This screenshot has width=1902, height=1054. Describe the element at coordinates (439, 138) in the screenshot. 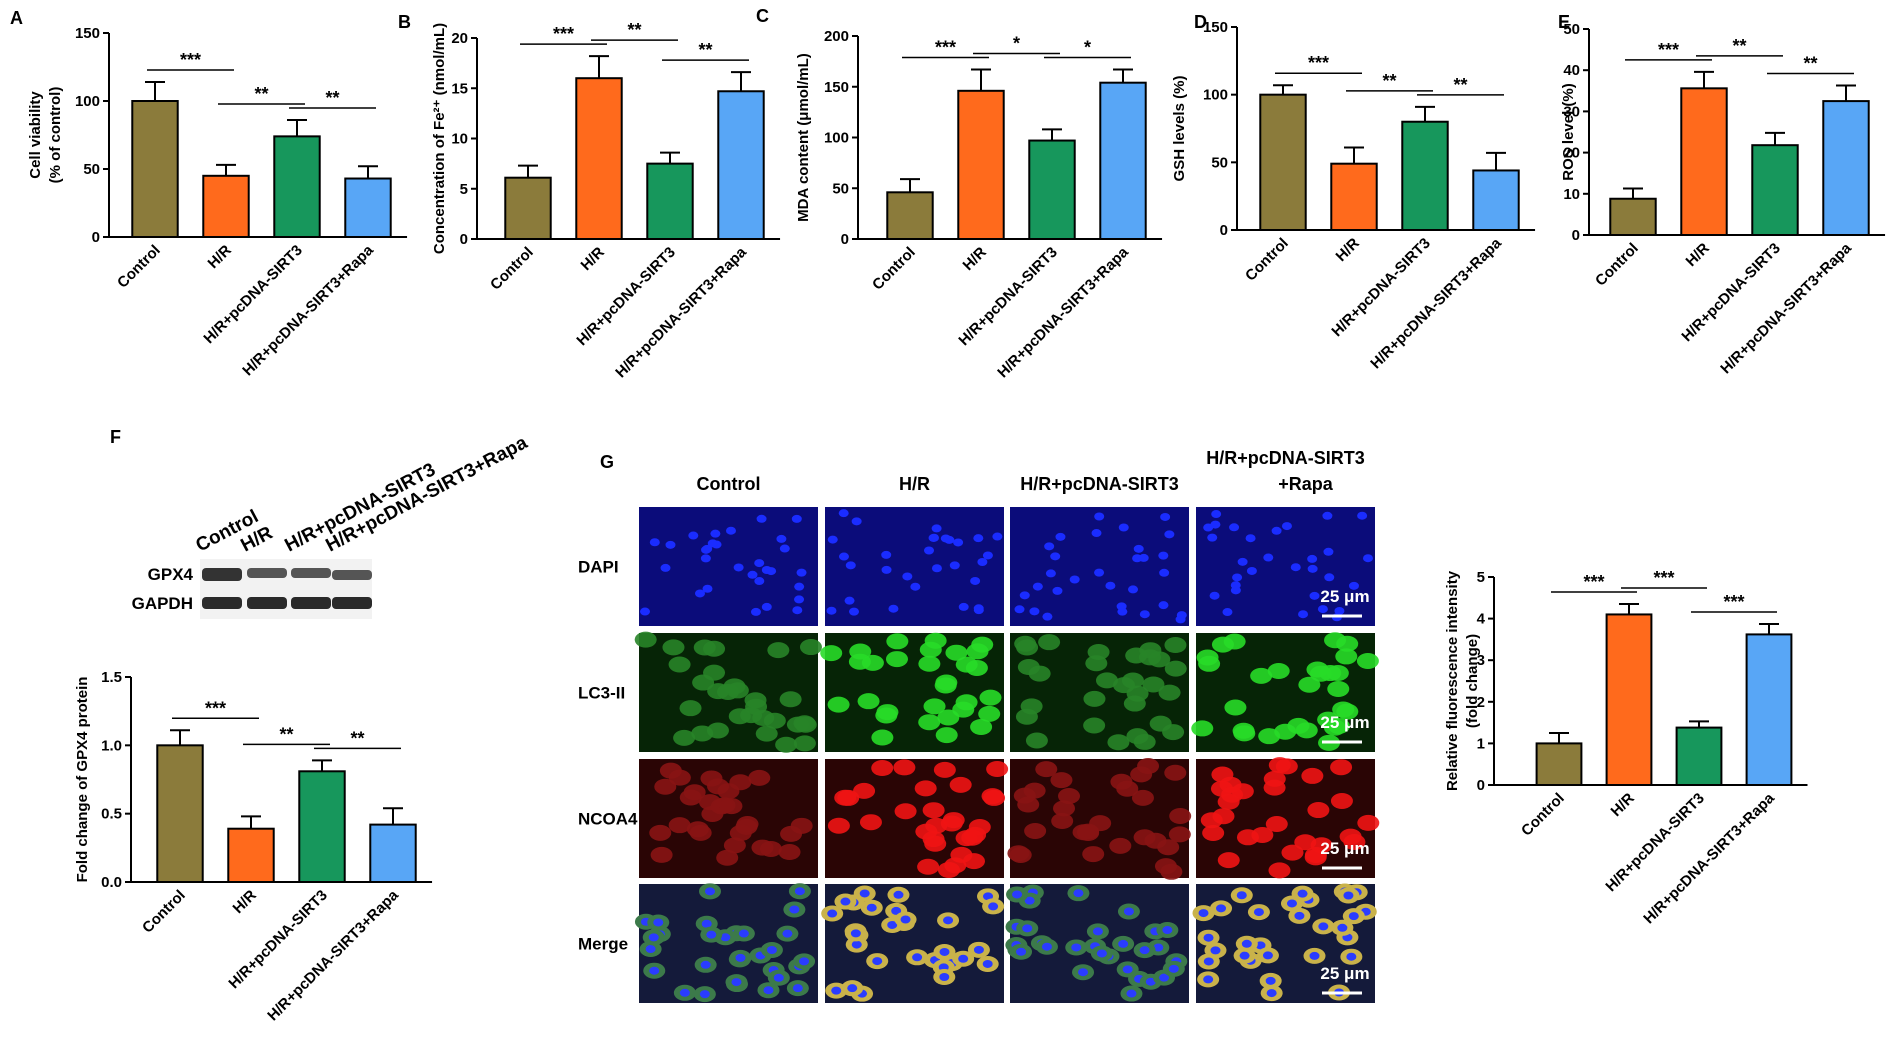

I see `y-axis-label: Concentration of Fe²⁺ (nmol/mL)` at that location.